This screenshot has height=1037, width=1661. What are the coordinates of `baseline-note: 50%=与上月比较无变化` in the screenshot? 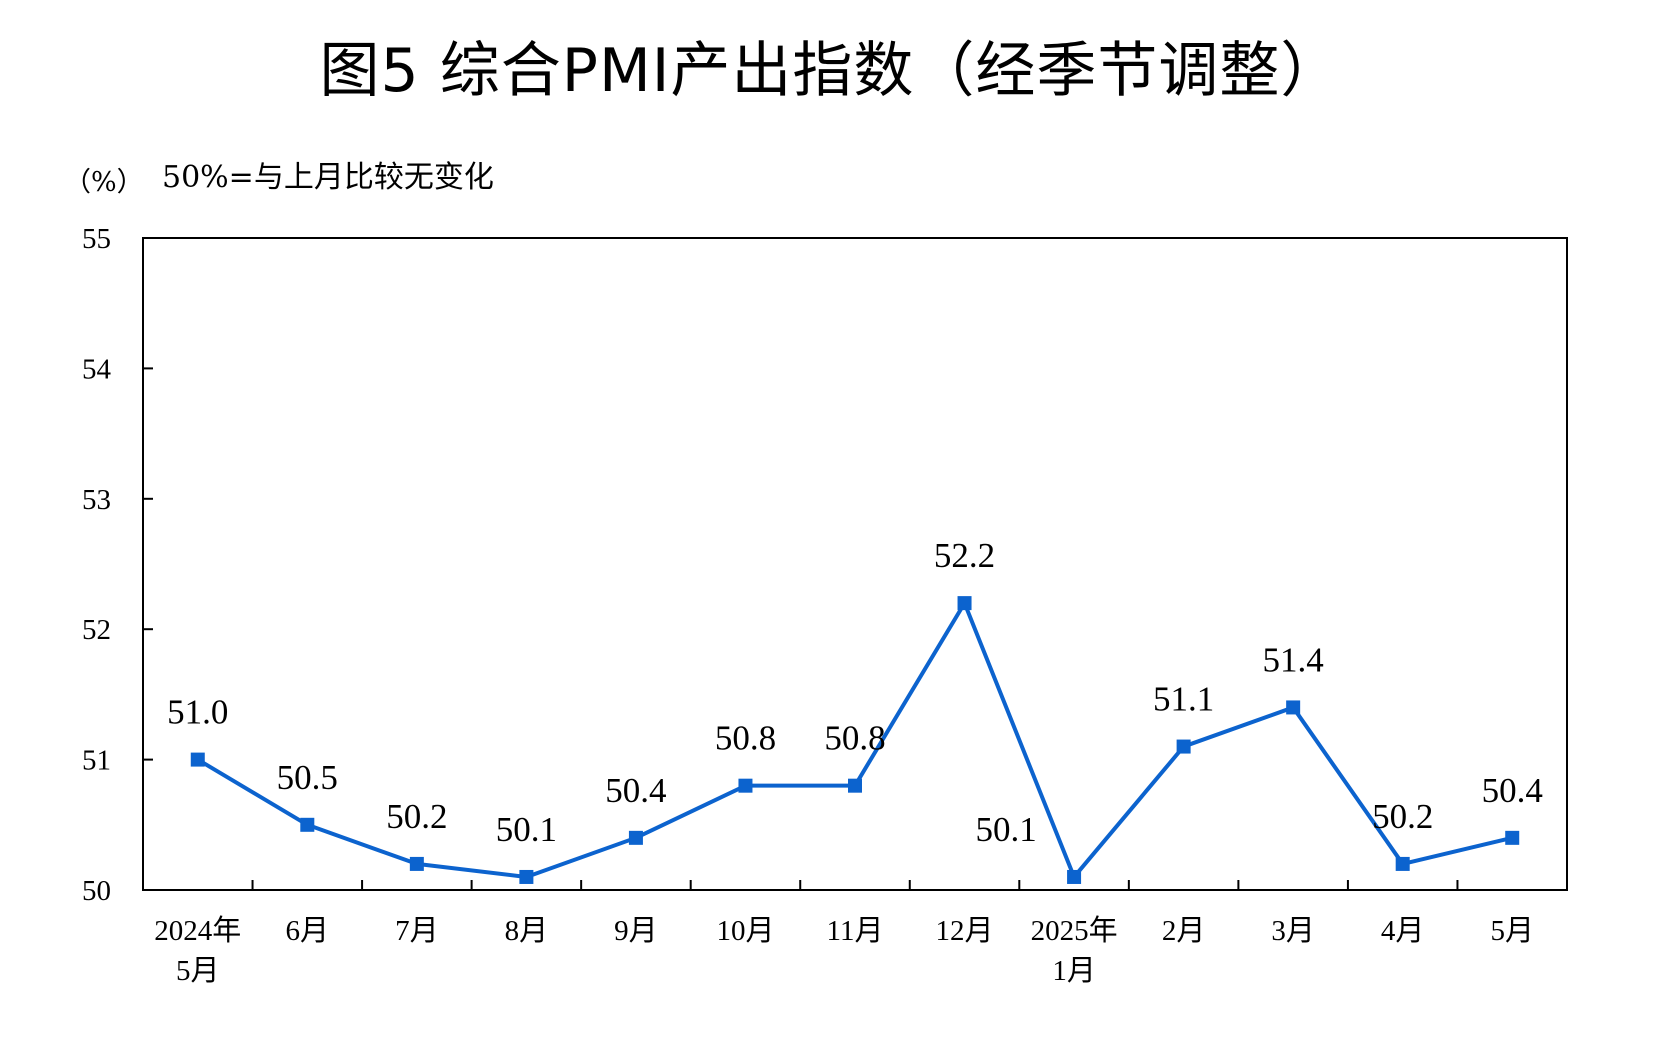 It's located at (328, 177).